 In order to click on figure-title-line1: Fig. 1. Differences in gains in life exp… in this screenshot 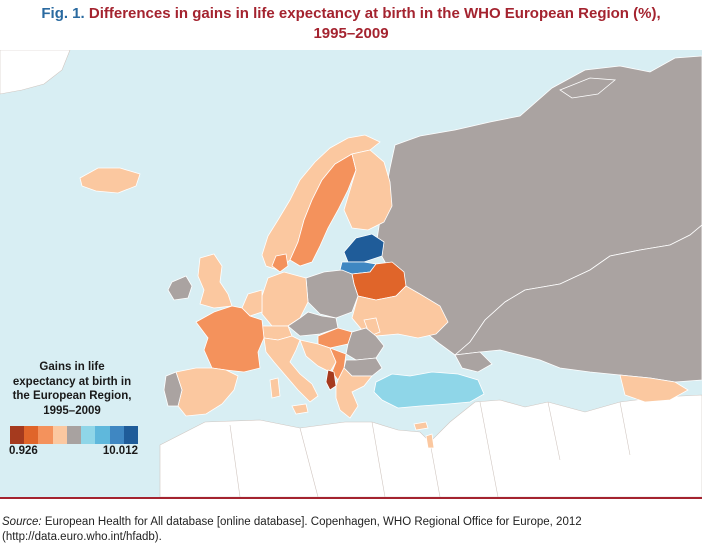, I will do `click(351, 14)`.